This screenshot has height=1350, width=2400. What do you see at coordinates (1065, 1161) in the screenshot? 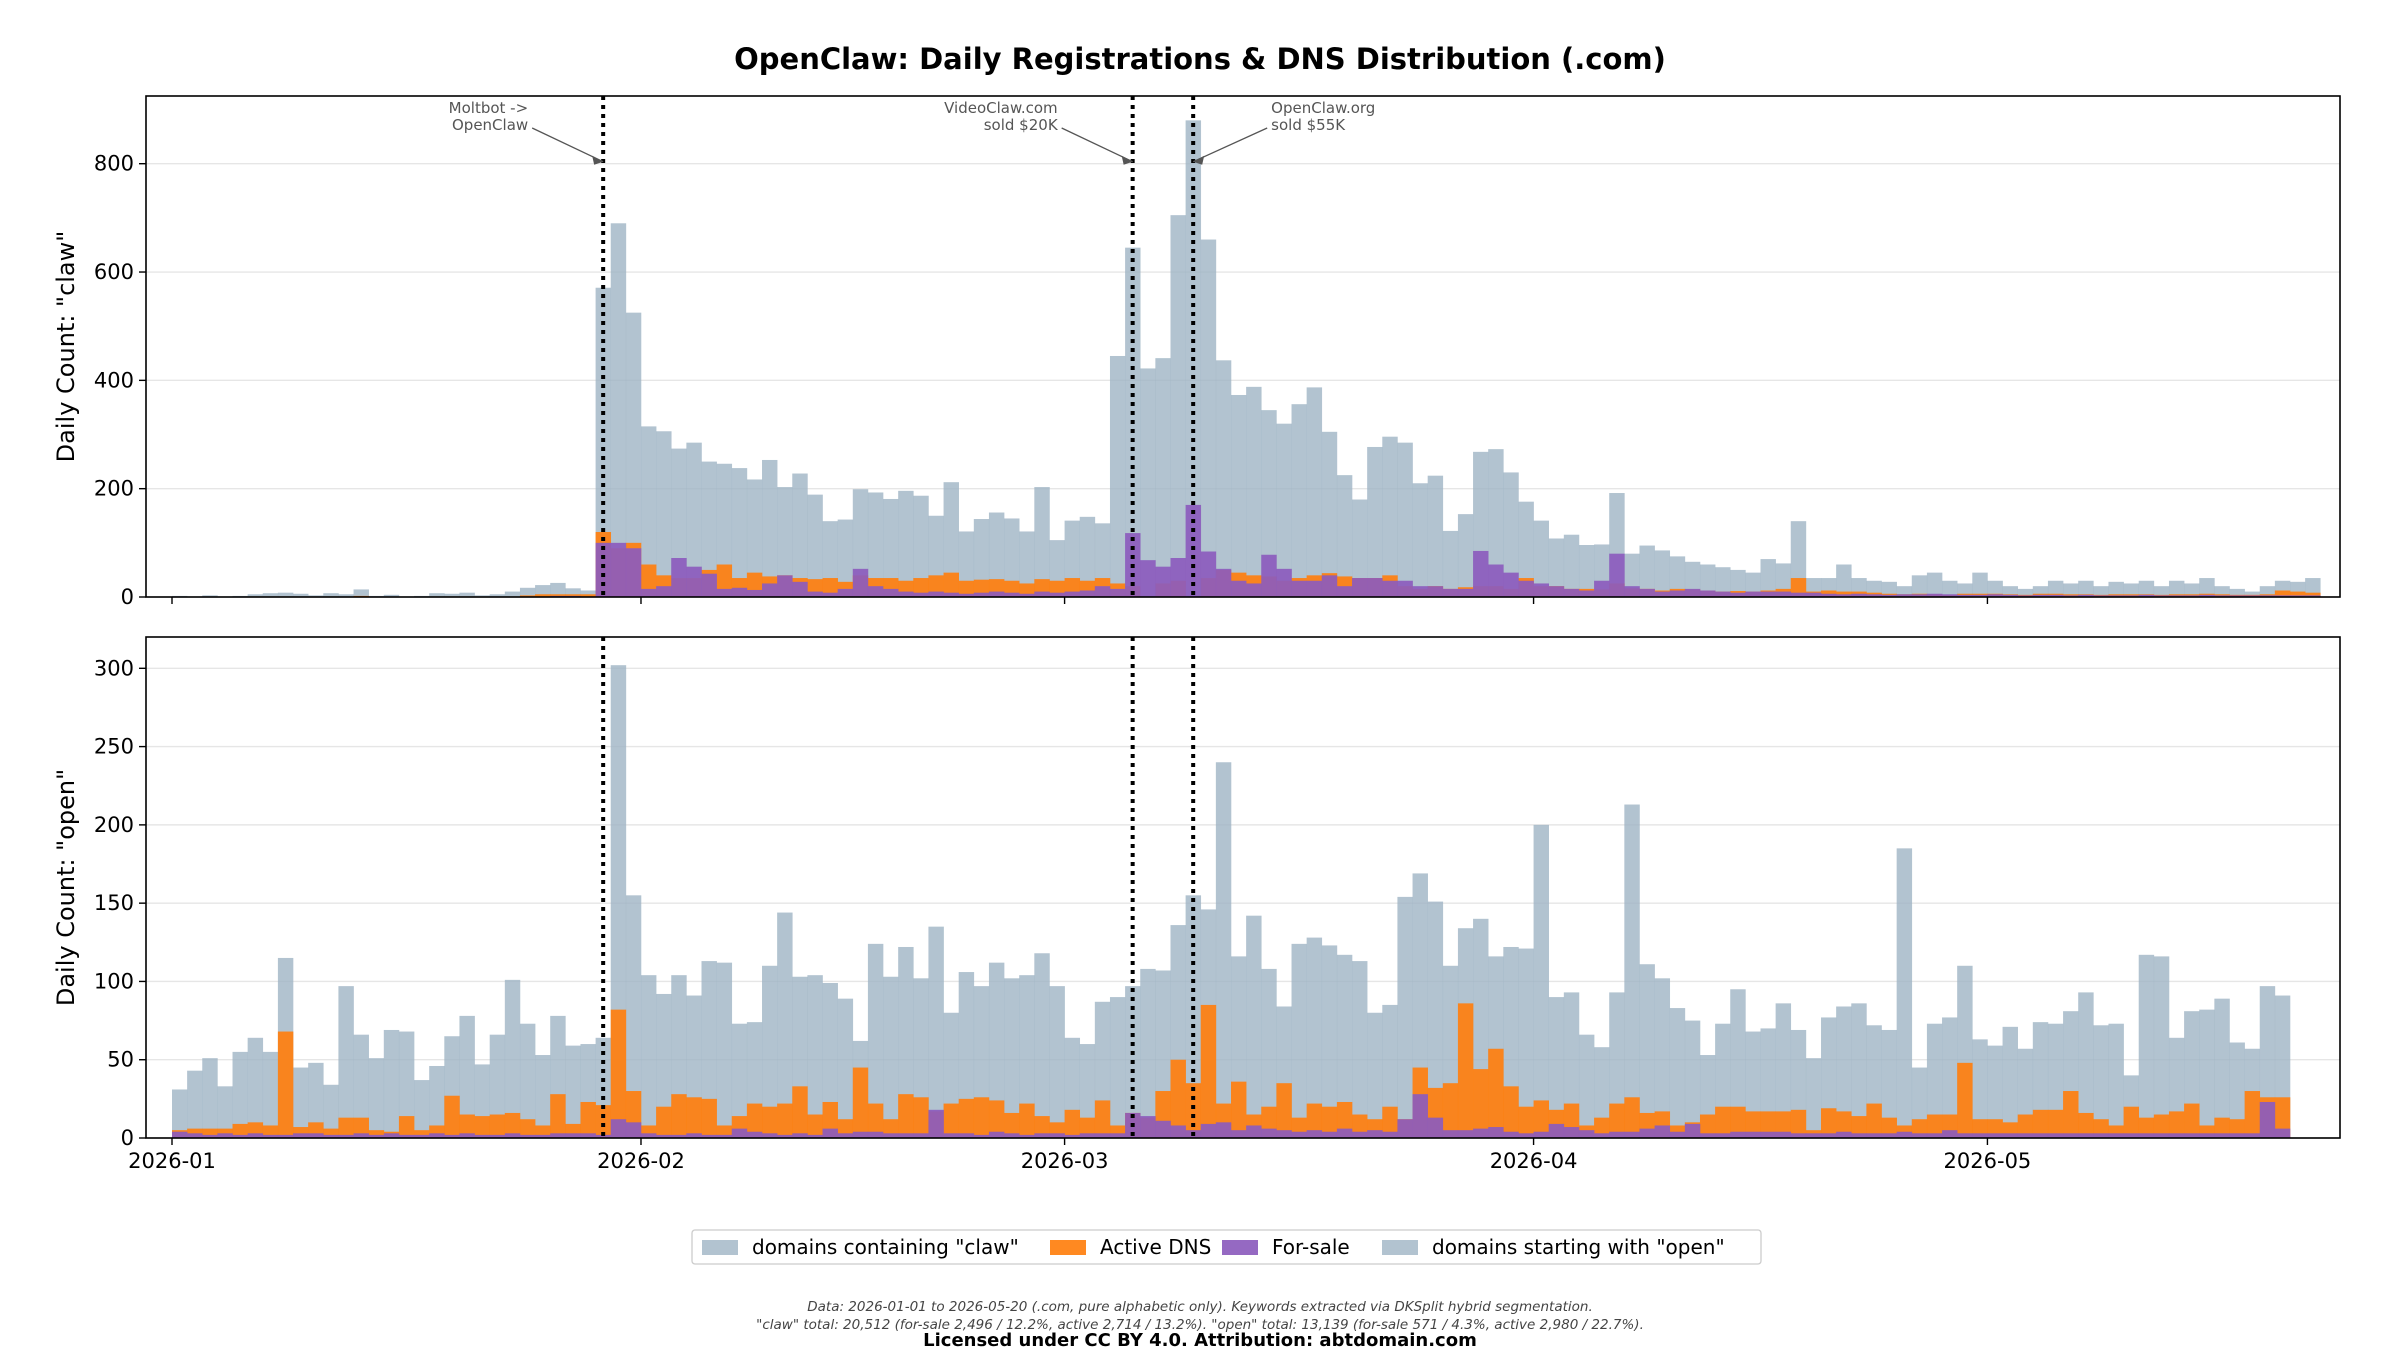
I see `x-tick-label: 2026-03` at bounding box center [1065, 1161].